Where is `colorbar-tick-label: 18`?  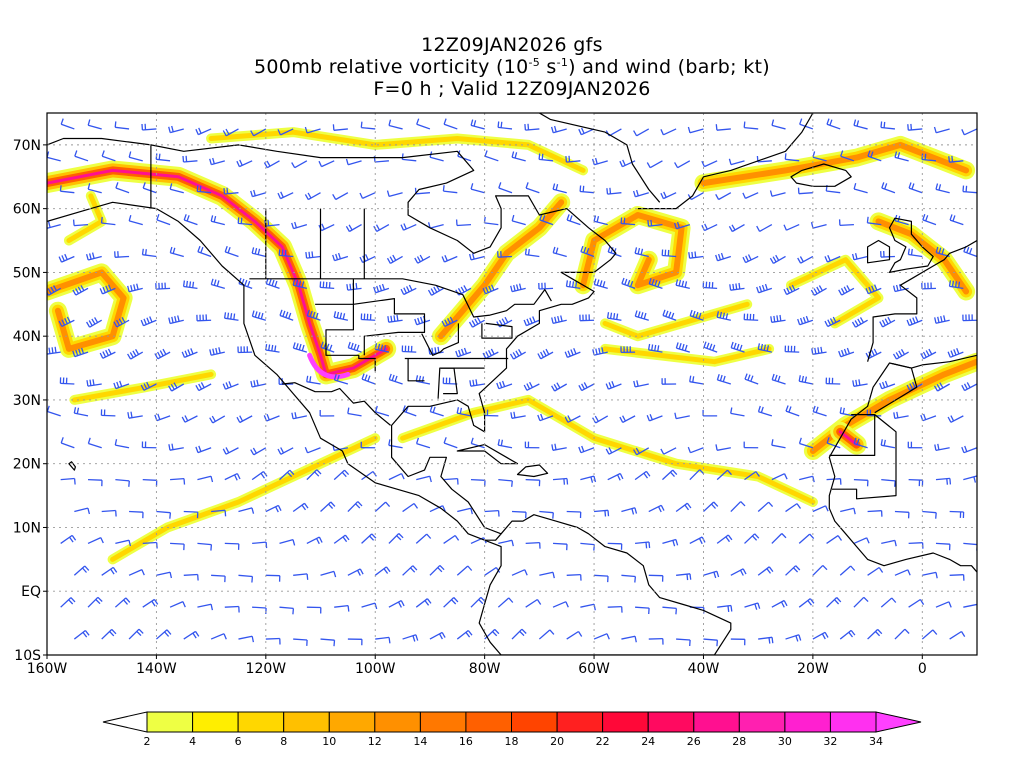
colorbar-tick-label: 18 is located at coordinates (512, 741).